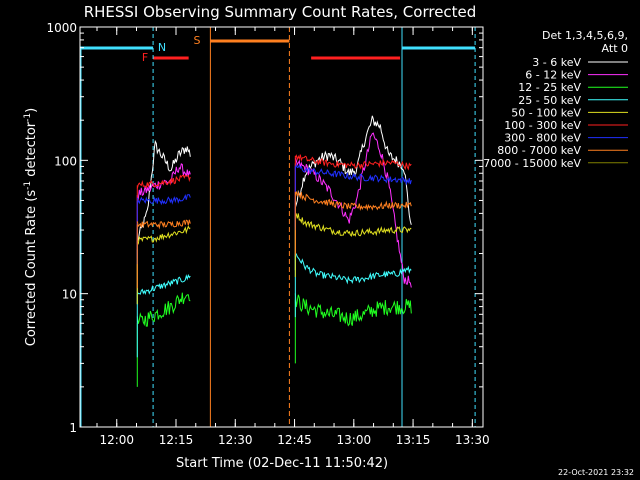  I want to click on y-tick-label: 1, so click(73, 428).